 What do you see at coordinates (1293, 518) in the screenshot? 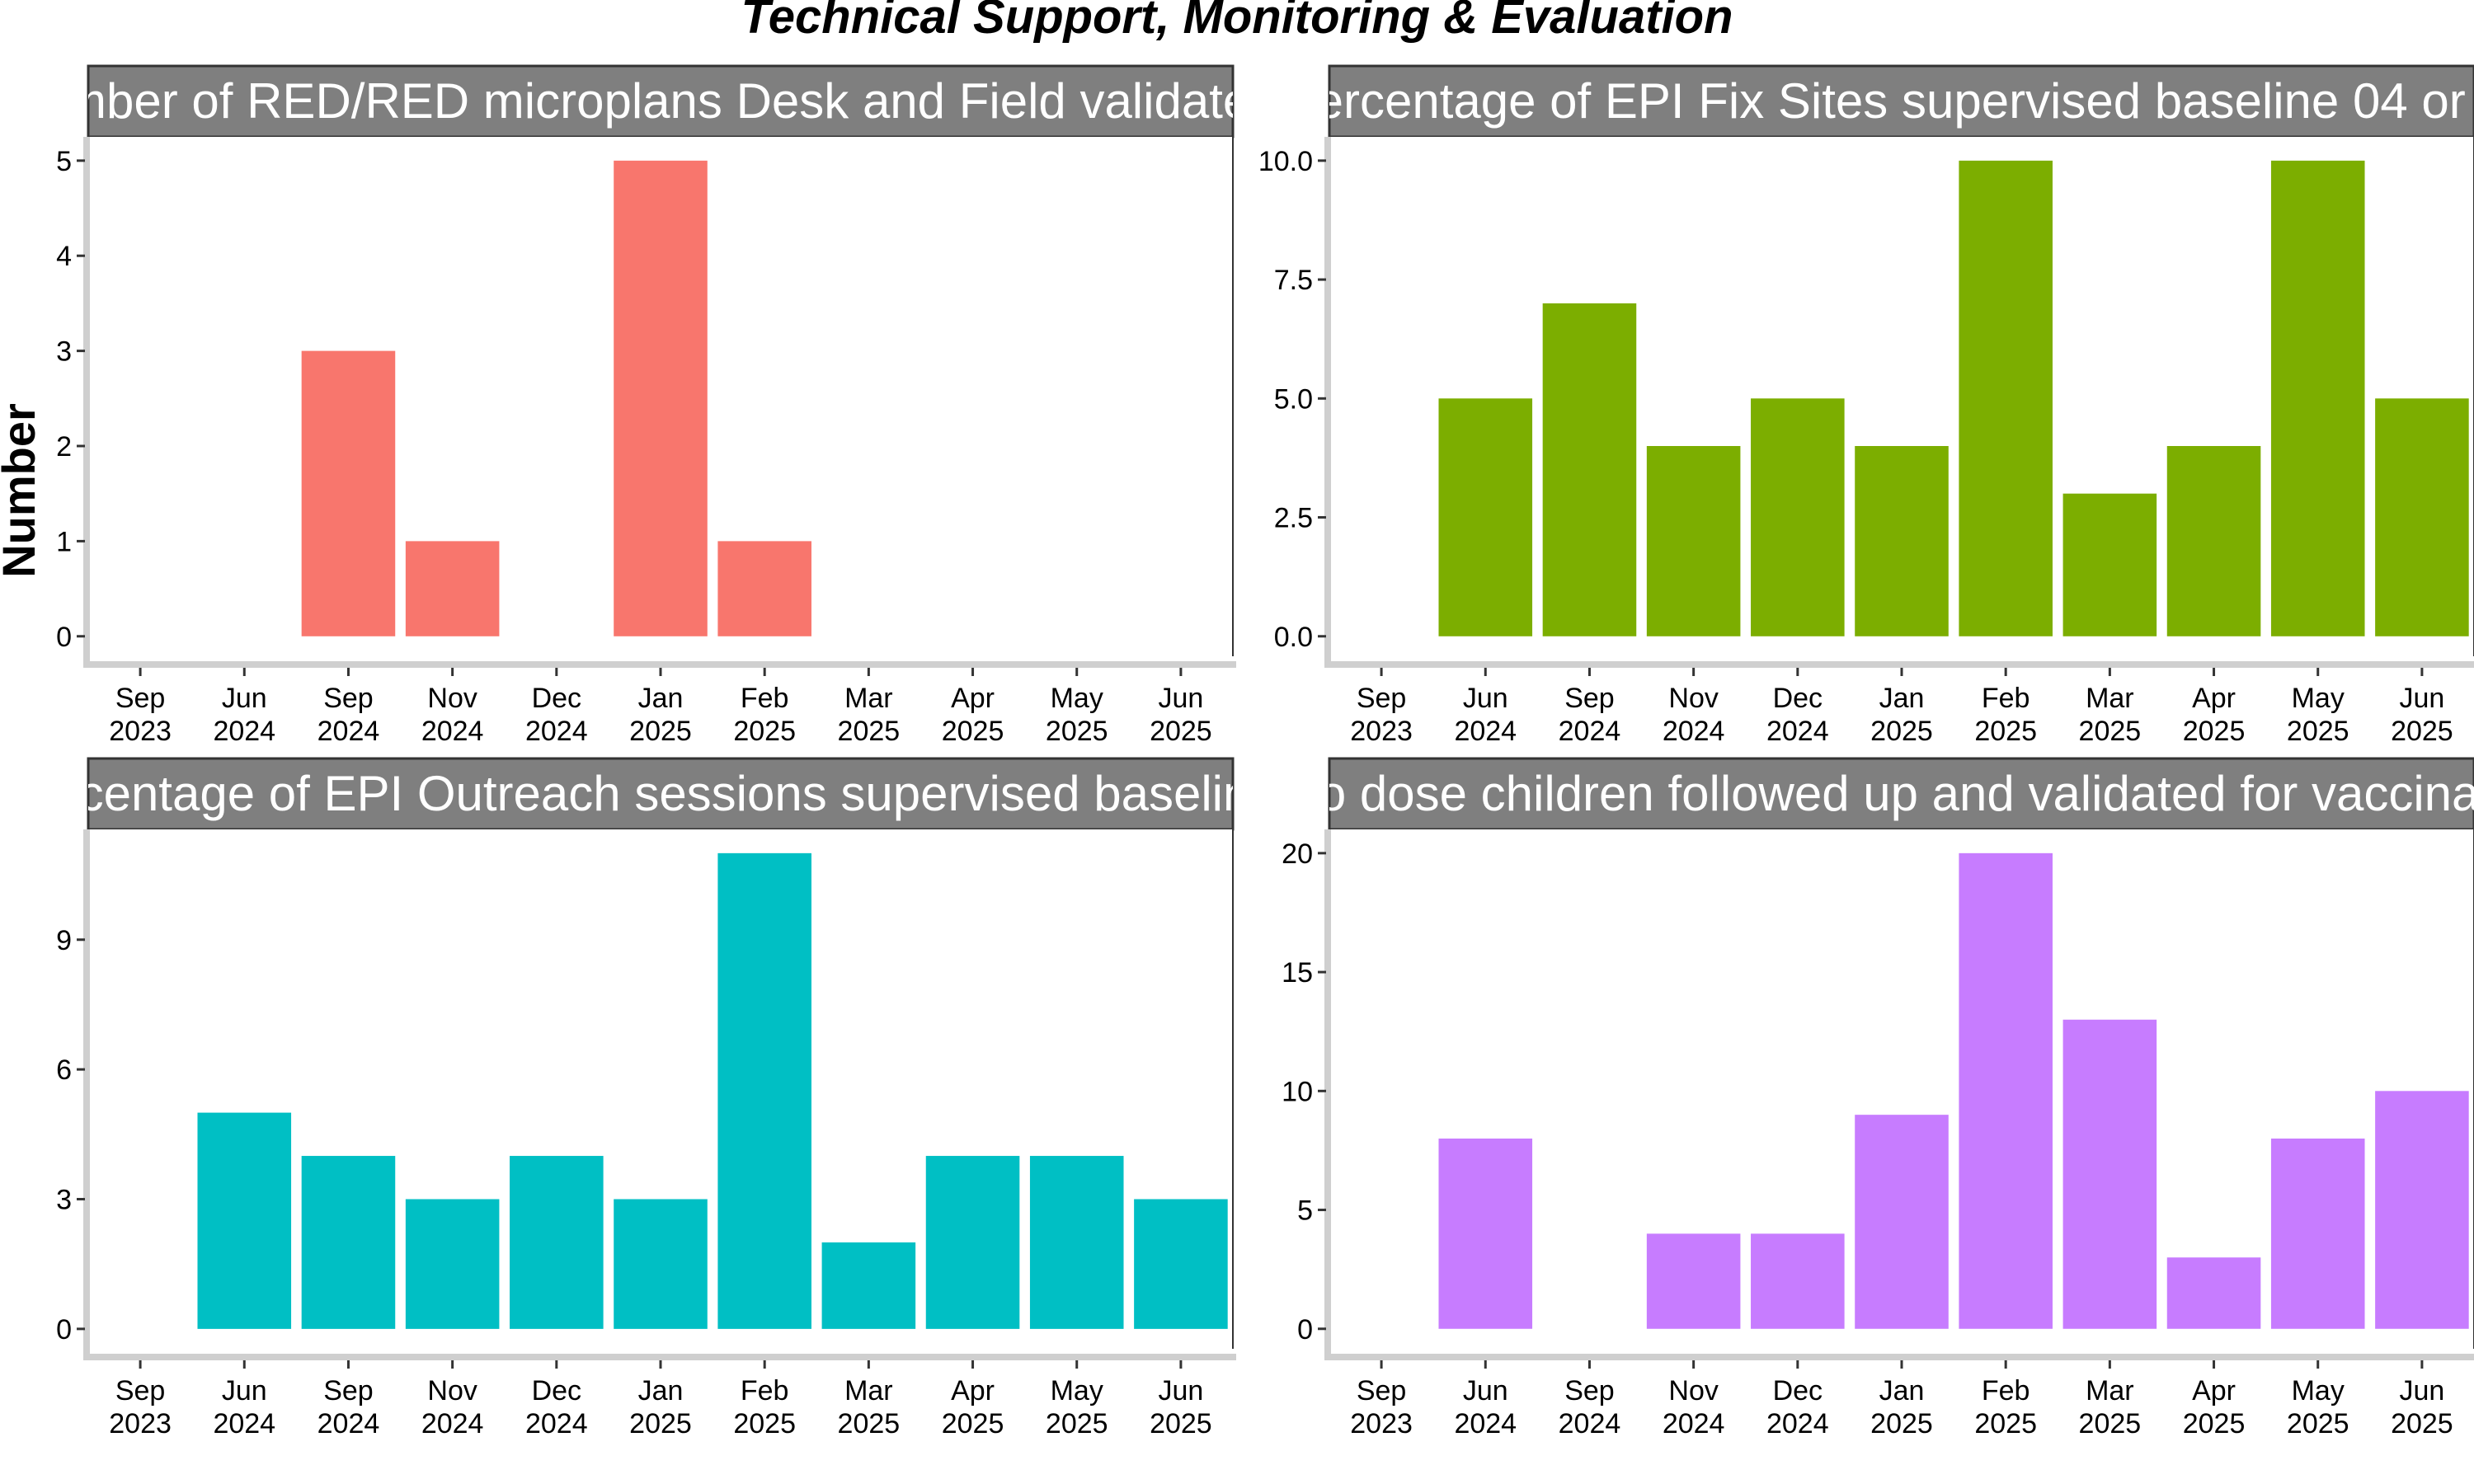
I see `y-tick-label: 2.5` at bounding box center [1293, 518].